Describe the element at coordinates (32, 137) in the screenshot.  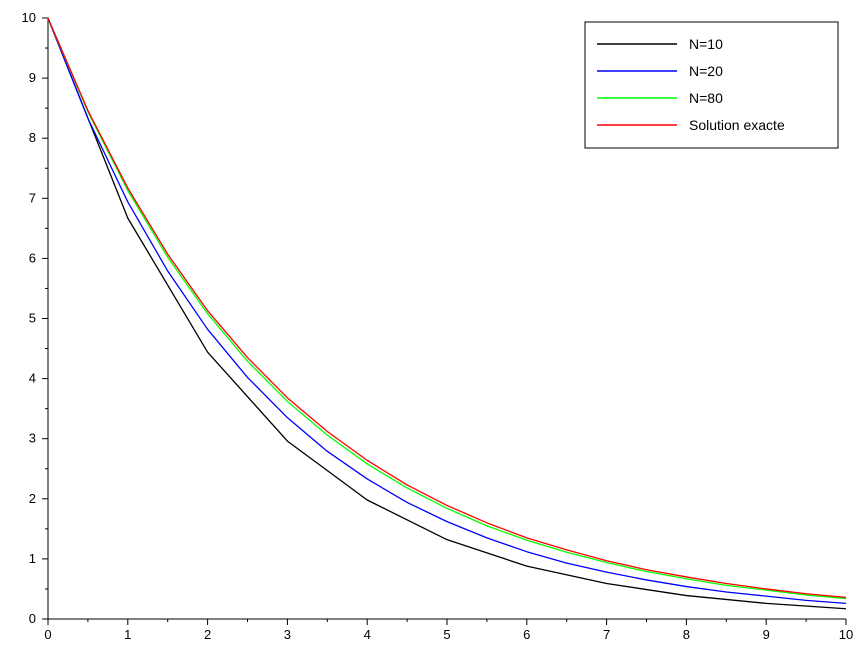
I see `y-tick-label: 8` at that location.